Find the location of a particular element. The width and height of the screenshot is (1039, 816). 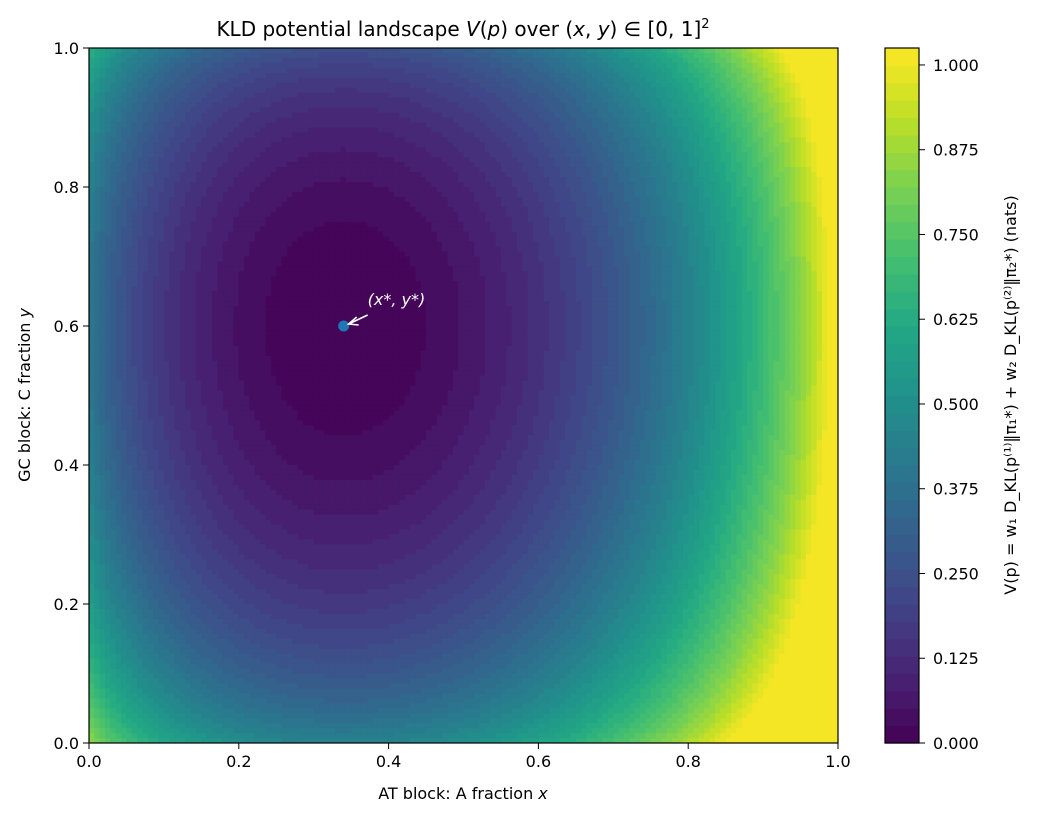

colorbar-tick-label: 0.750 is located at coordinates (956, 234).